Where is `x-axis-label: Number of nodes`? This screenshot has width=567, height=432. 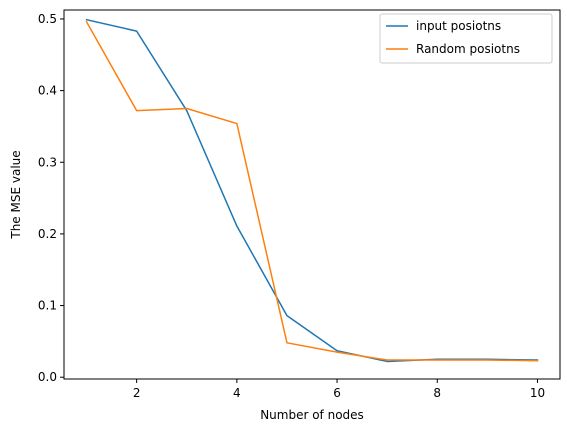 x-axis-label: Number of nodes is located at coordinates (312, 415).